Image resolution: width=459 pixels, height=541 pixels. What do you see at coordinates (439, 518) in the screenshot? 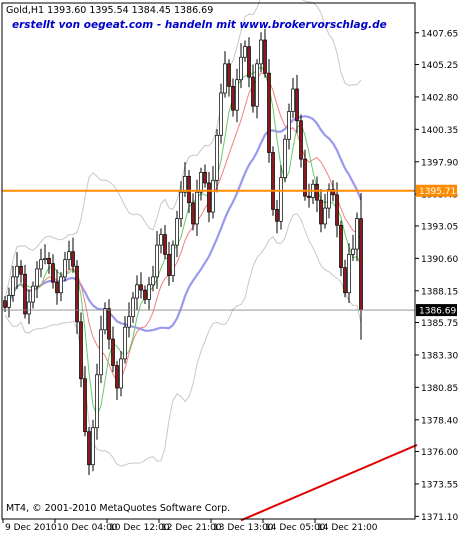
I see `y-tick-label: 1371.10` at bounding box center [439, 518].